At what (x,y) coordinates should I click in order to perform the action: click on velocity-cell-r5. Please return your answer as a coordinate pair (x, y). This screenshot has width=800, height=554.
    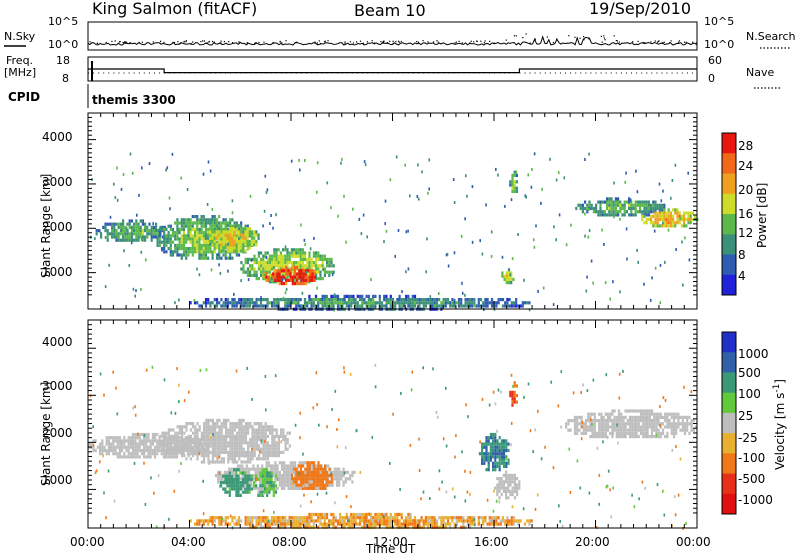
    Looking at the image, I should click on (303, 479).